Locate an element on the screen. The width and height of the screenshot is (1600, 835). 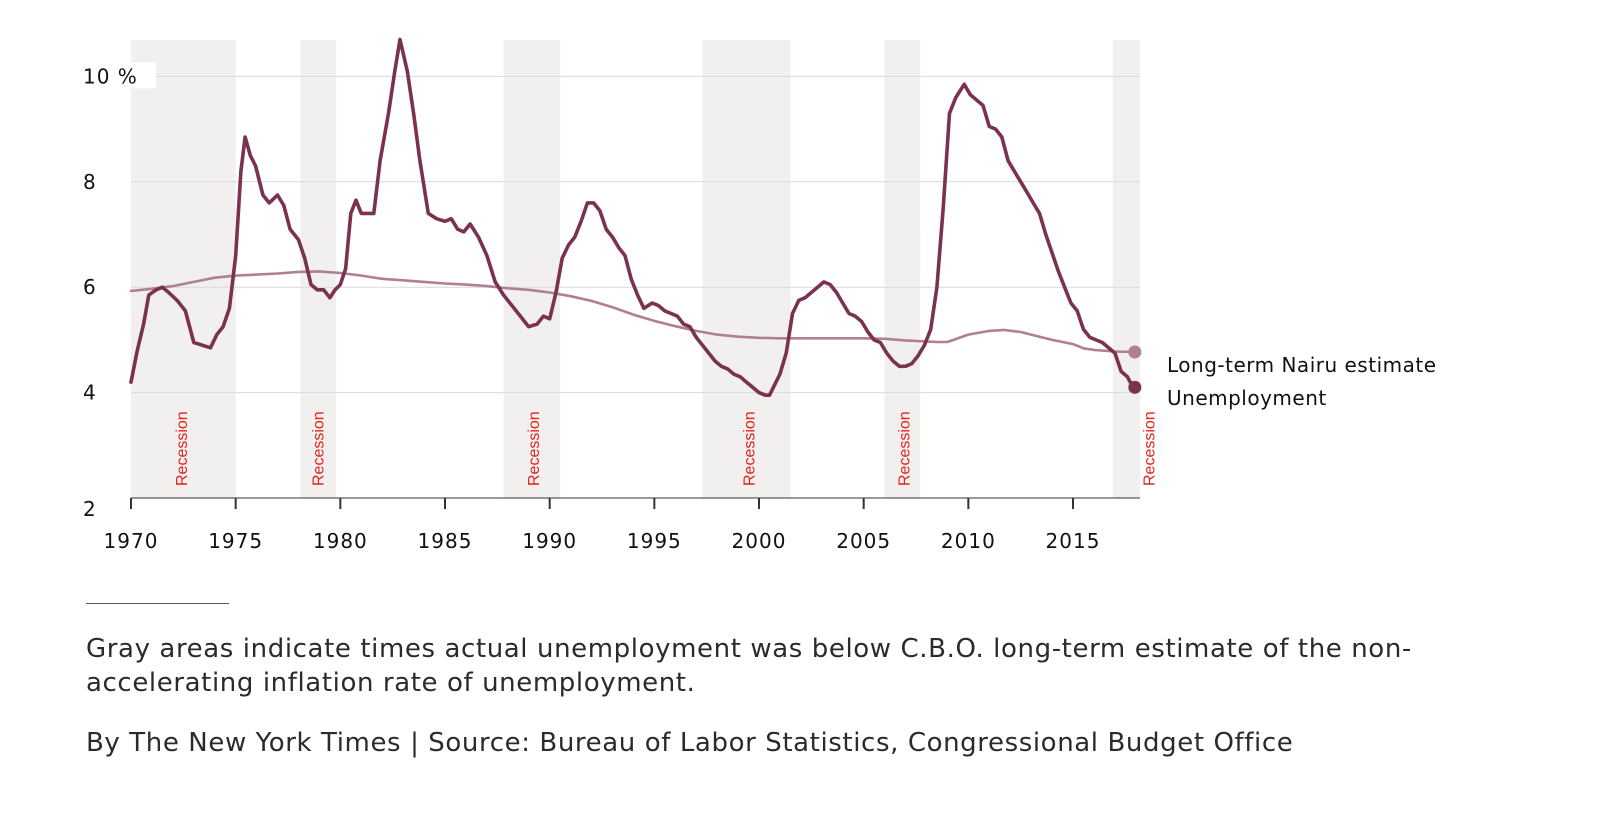
end-marker-long-term-nairu-estimate is located at coordinates (1135, 352).